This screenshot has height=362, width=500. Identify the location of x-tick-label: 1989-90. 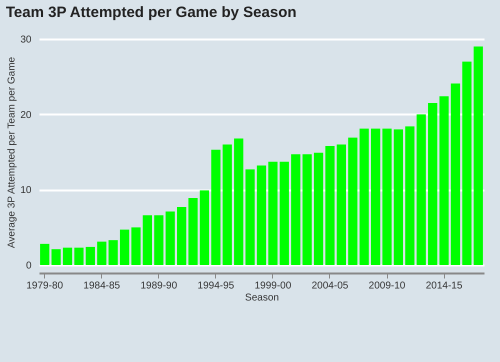
(159, 286).